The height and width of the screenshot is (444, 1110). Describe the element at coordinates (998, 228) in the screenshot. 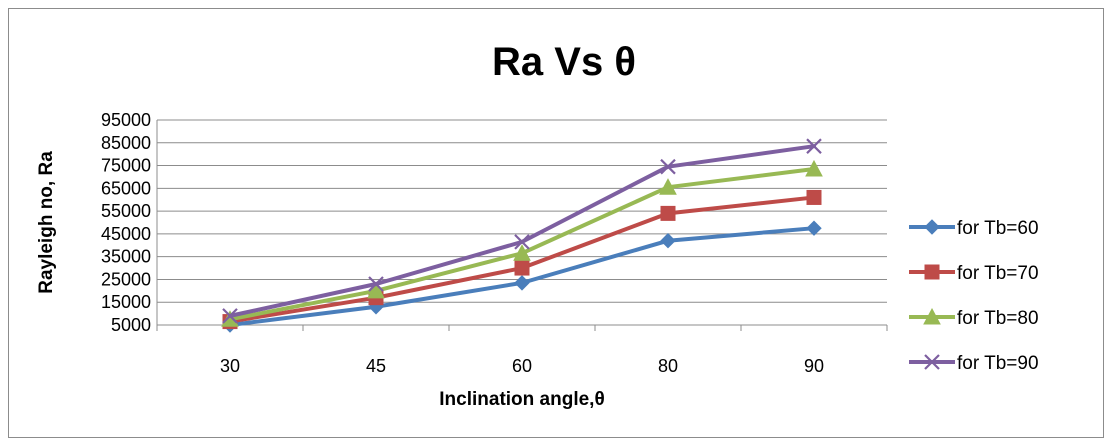

I see `legend-label: for Tb=60` at that location.